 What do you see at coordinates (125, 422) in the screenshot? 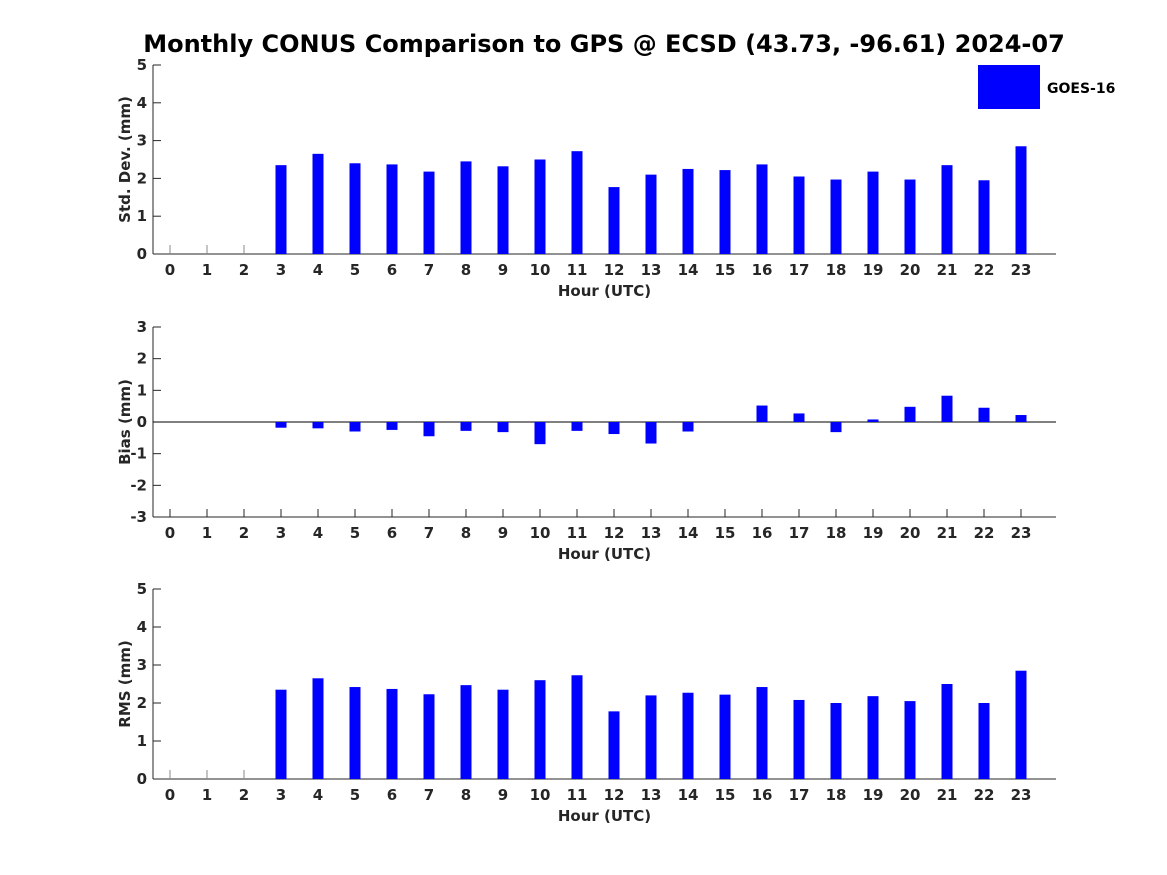
I see `y-axis-label: Bias (mm)` at bounding box center [125, 422].